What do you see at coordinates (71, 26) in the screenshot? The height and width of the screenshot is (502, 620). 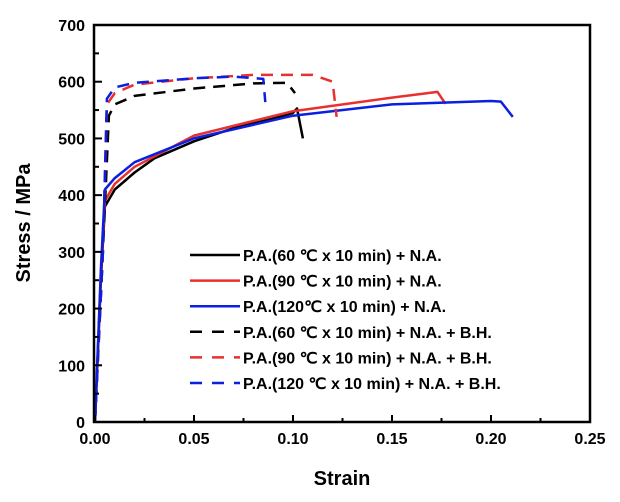 I see `y-tick-label: 700` at bounding box center [71, 26].